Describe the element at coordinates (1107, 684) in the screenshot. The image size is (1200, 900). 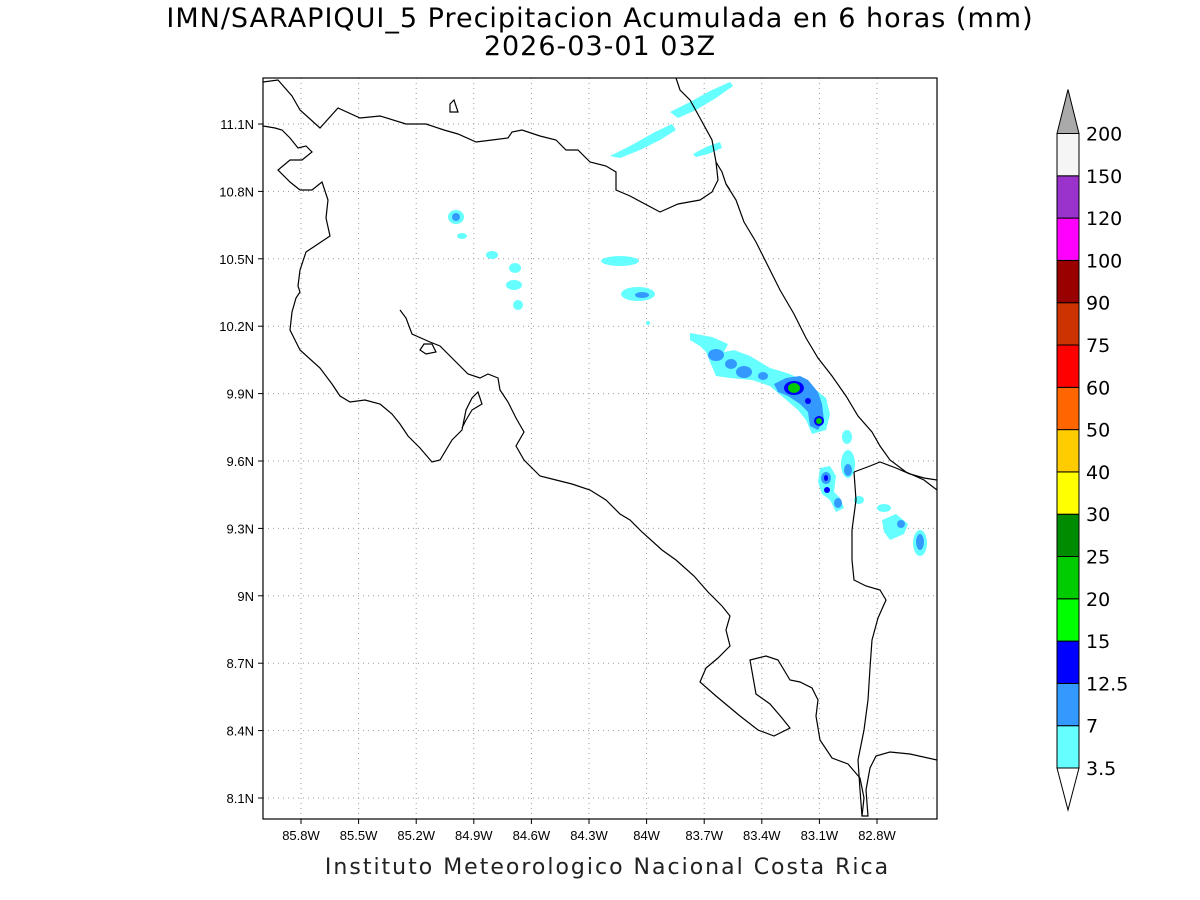
I see `legend-label: 12.5` at that location.